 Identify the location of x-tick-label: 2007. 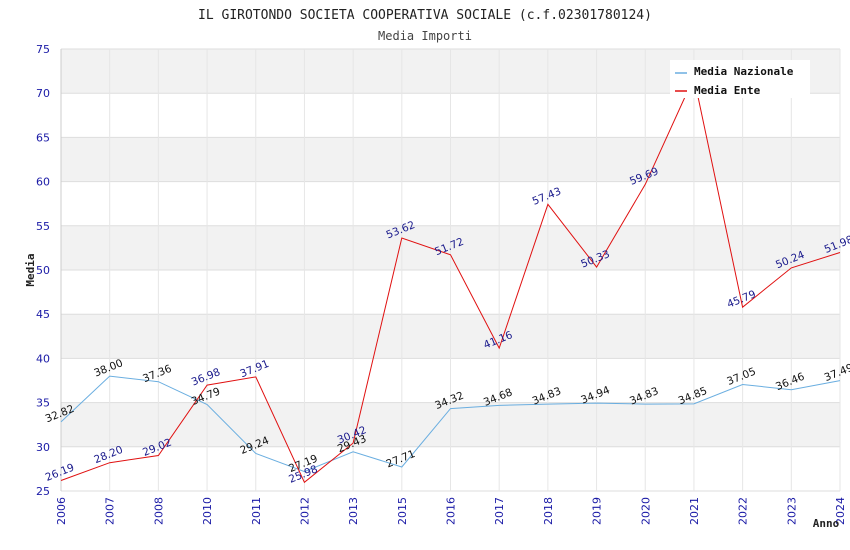
(110, 511).